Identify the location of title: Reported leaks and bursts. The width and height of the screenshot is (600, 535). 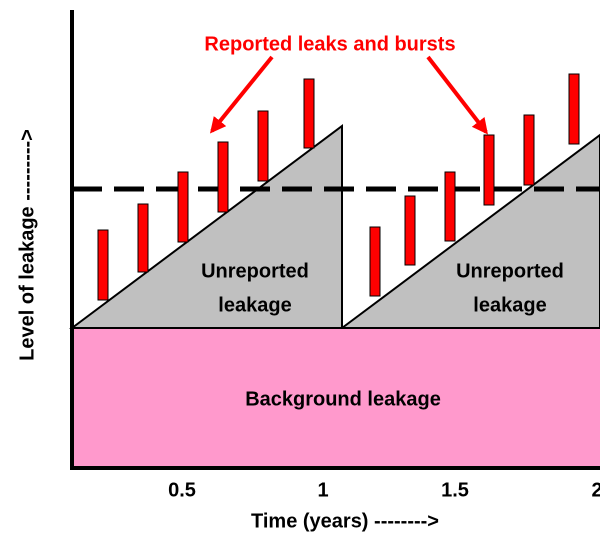
(329, 44).